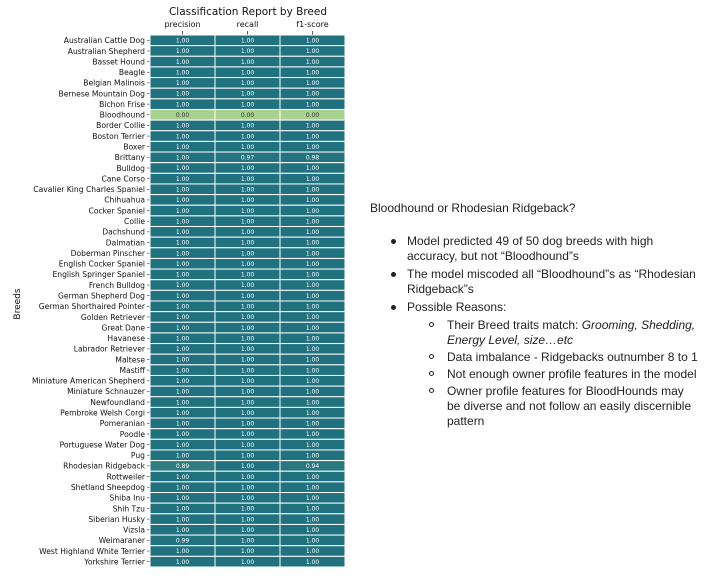 This screenshot has height=576, width=705. What do you see at coordinates (108, 487) in the screenshot?
I see `row-label: Shetland Sheepdog` at bounding box center [108, 487].